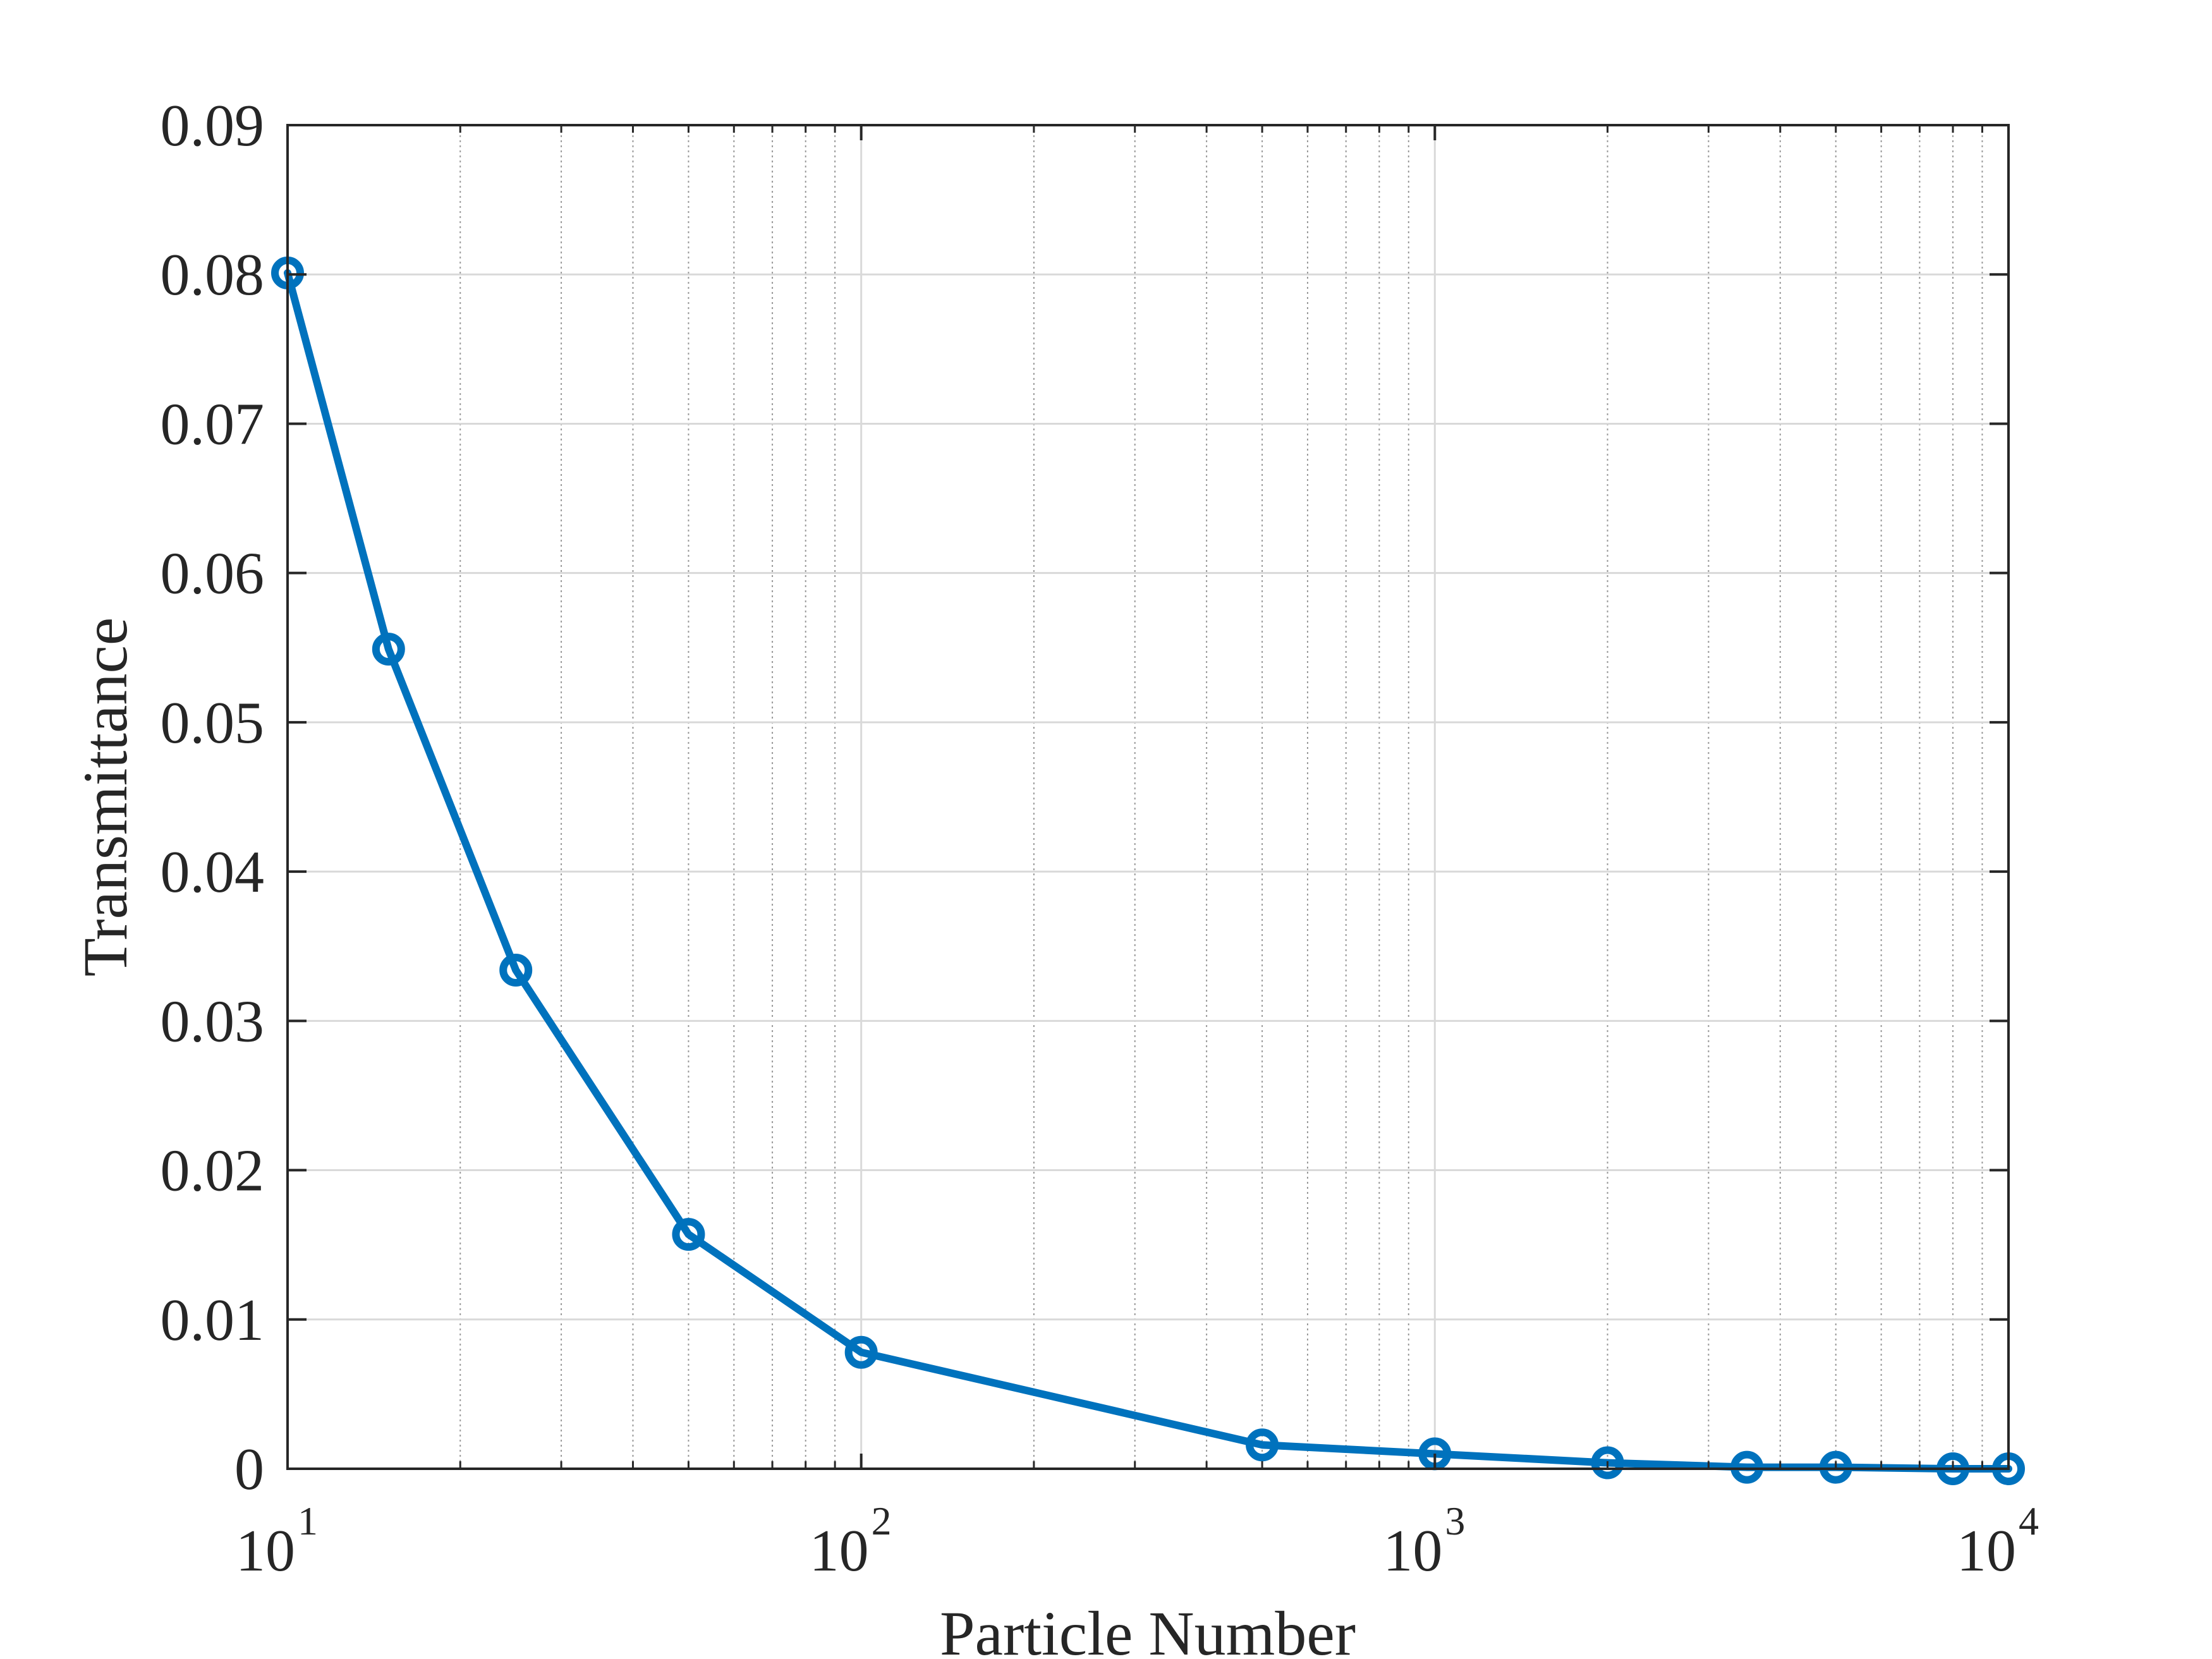 Image resolution: width=2212 pixels, height=1659 pixels. I want to click on x-tick-exponent: 2, so click(882, 1520).